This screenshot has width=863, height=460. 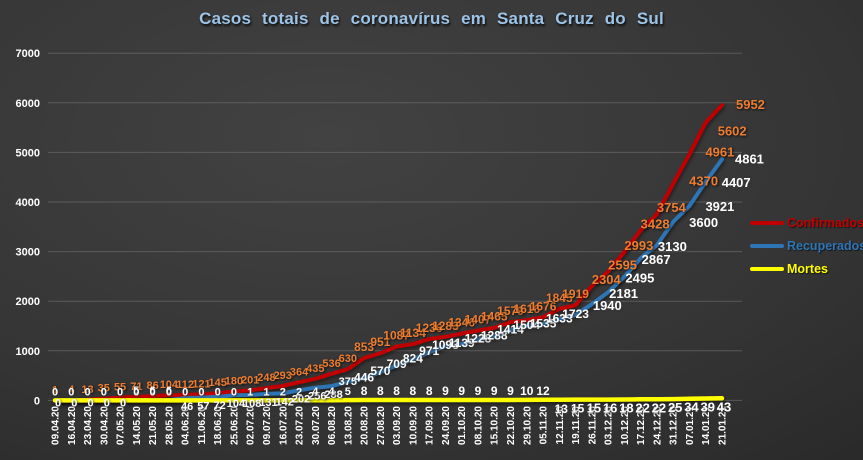 What do you see at coordinates (626, 408) in the screenshot?
I see `data-label-mortes: 18` at bounding box center [626, 408].